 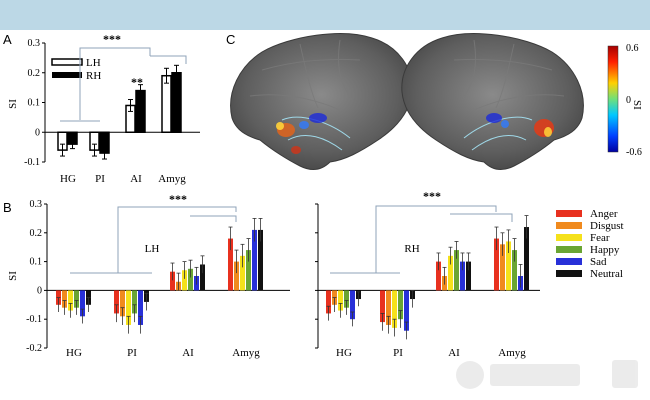 I want to click on legend-swatch-rh, so click(x=67, y=75).